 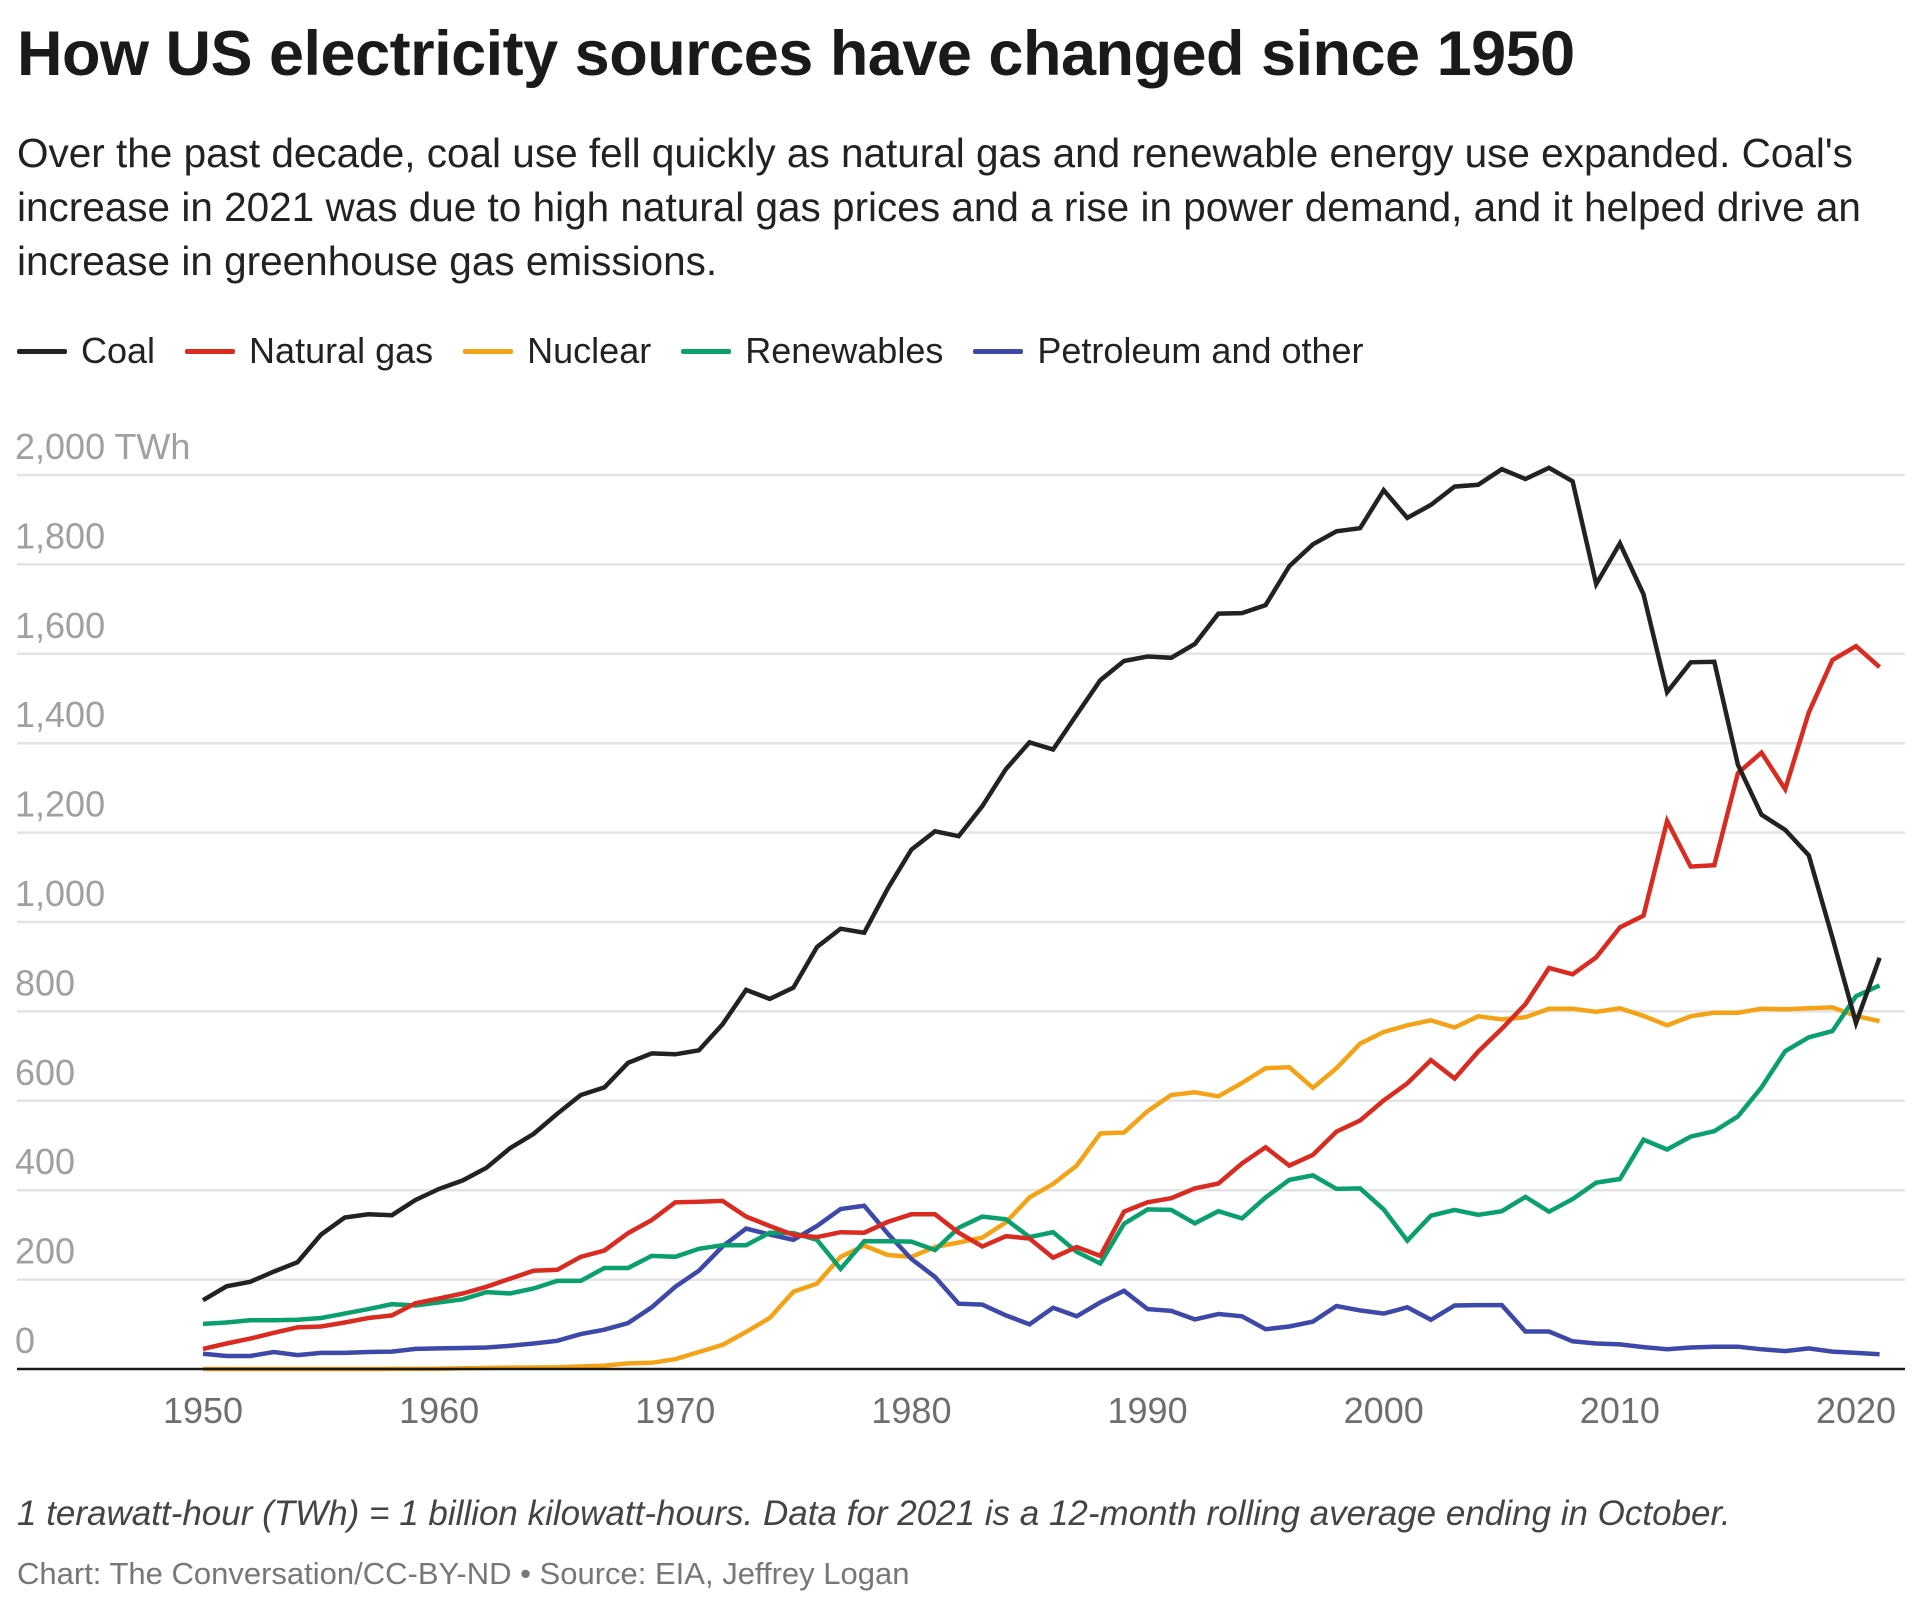 I want to click on y-tick-label: 600, so click(x=45, y=1072).